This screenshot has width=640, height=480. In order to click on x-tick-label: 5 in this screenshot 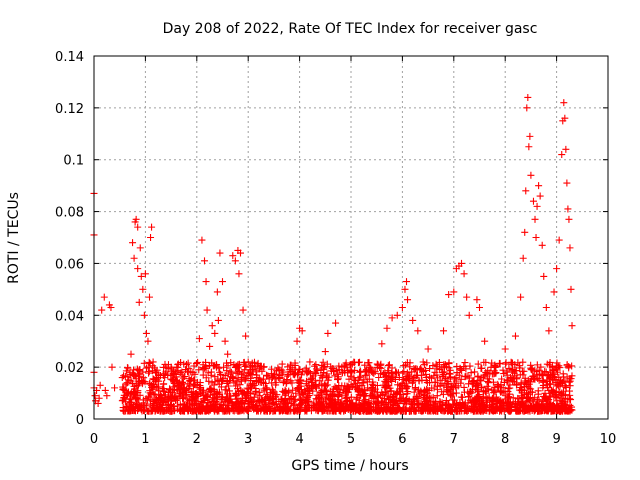, I will do `click(351, 439)`.